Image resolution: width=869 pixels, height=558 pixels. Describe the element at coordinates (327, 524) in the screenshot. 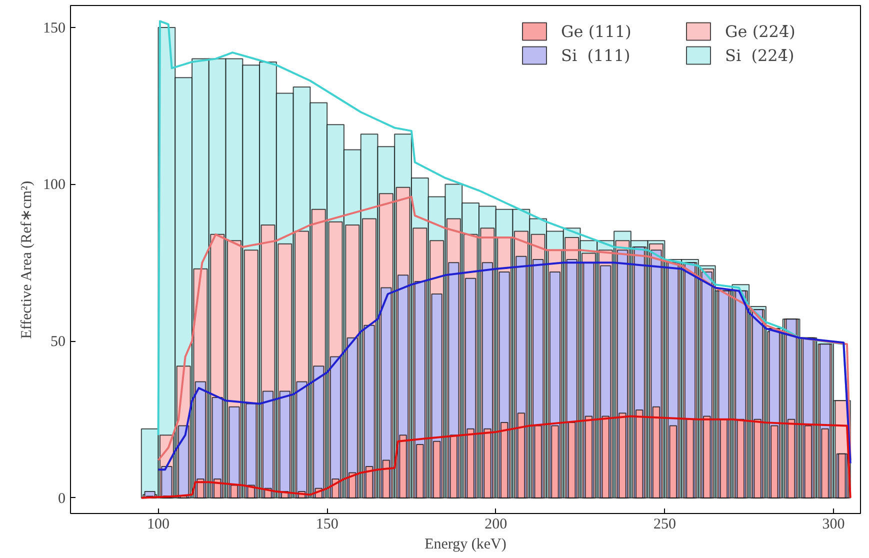

I see `x-tick-label: 150` at that location.